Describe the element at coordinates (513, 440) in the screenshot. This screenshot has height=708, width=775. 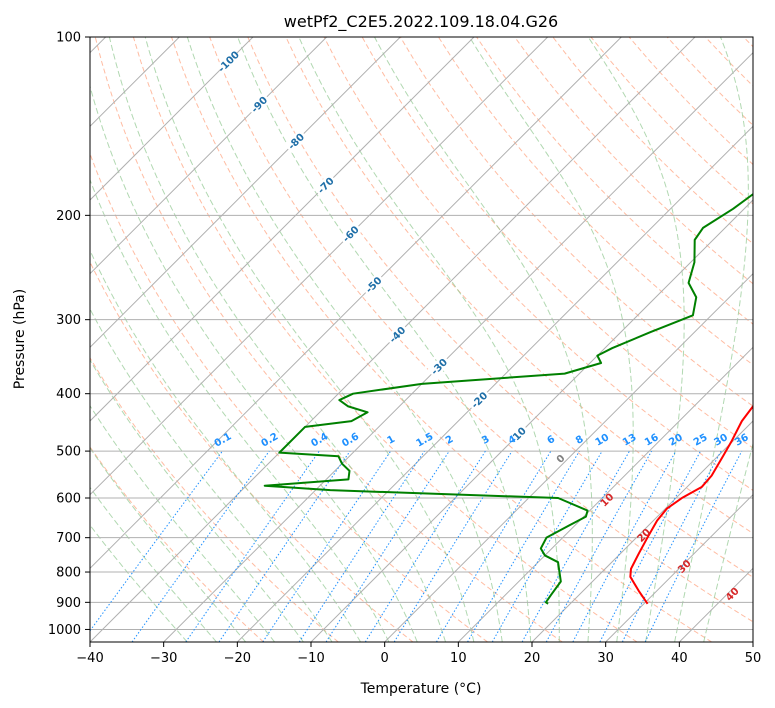
I see `mixing-ratio-label: 4` at that location.